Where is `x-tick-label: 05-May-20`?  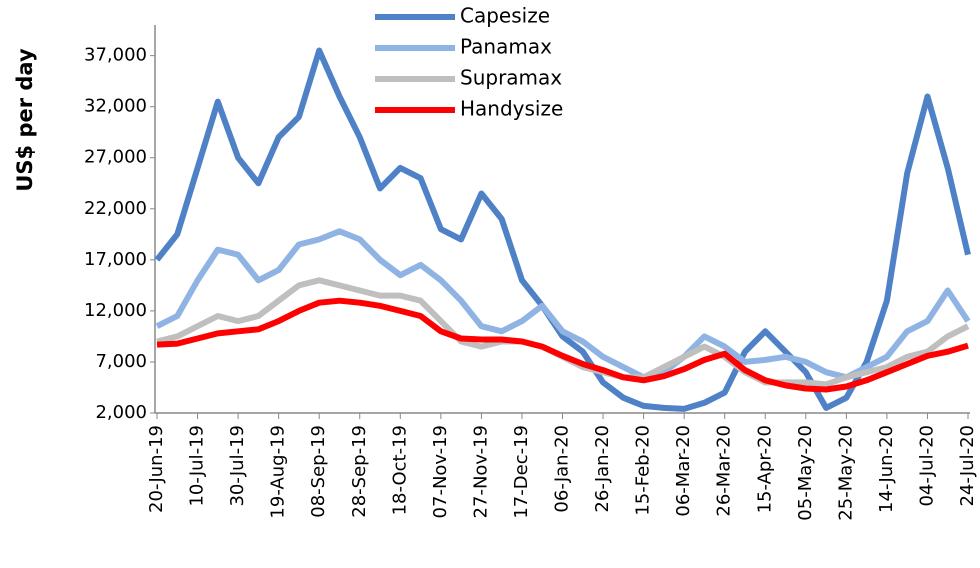
x-tick-label: 05-May-20 is located at coordinates (805, 473).